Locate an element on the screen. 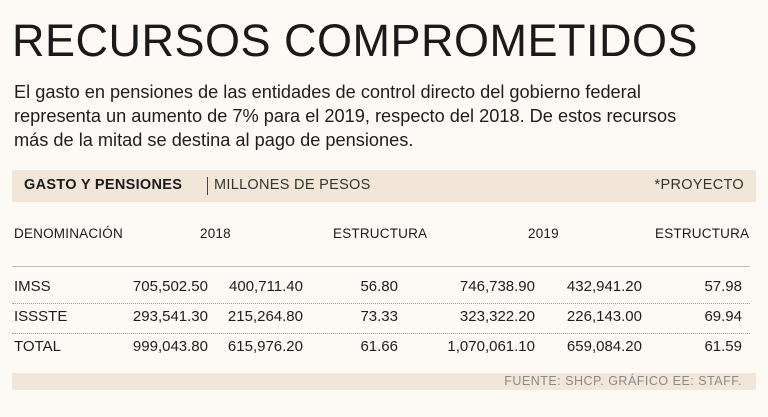  row-total-2019: 1,070,061.10 is located at coordinates (491, 346).